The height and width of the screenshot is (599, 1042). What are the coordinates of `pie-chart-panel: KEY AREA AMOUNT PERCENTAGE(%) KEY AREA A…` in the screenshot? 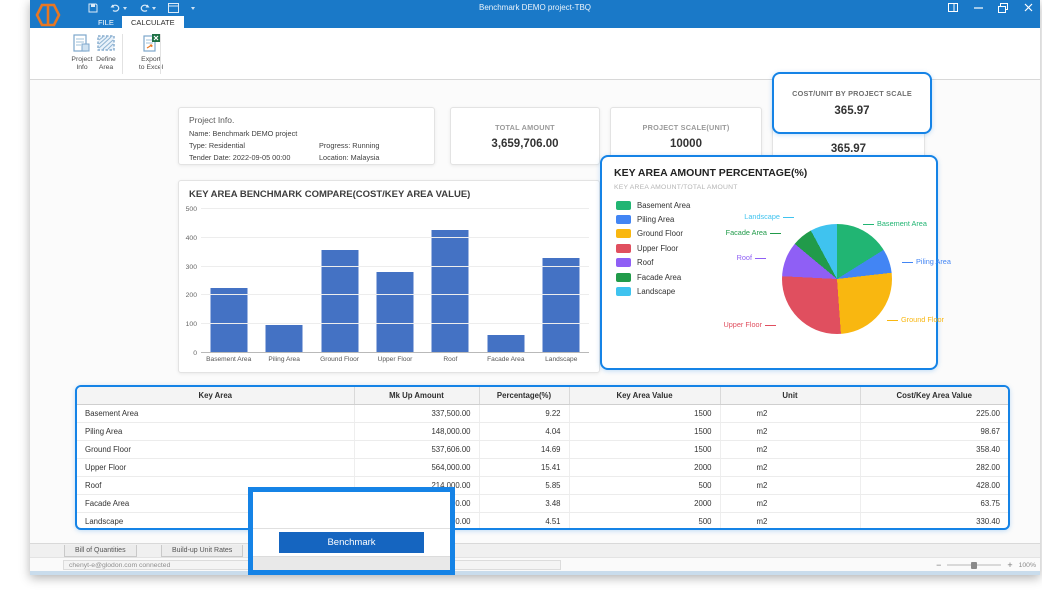 It's located at (775, 262).